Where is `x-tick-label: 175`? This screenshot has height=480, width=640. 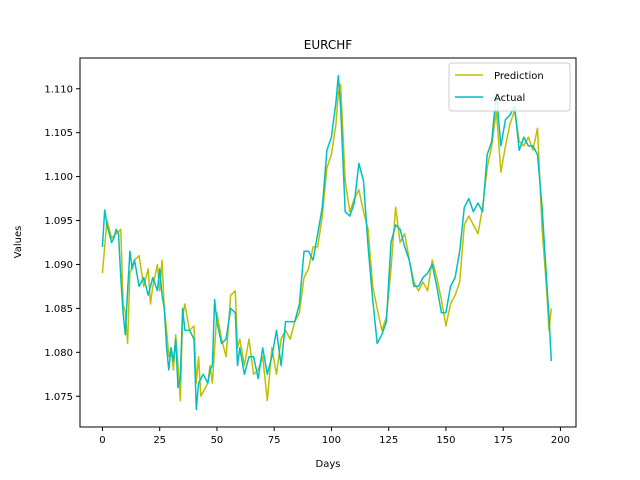
x-tick-label: 175 is located at coordinates (503, 440).